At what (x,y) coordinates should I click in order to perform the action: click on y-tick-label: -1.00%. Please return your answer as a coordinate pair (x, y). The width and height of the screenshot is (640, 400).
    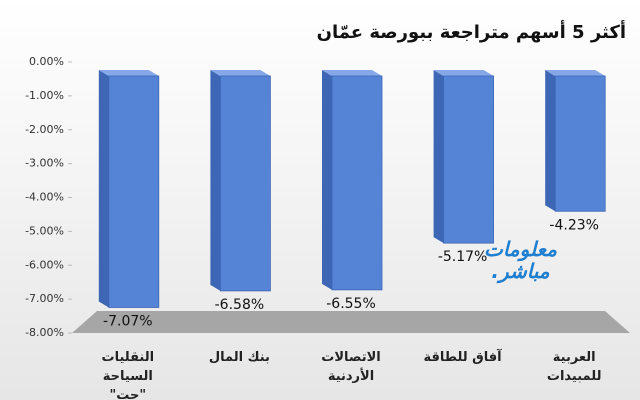
    Looking at the image, I should click on (44, 95).